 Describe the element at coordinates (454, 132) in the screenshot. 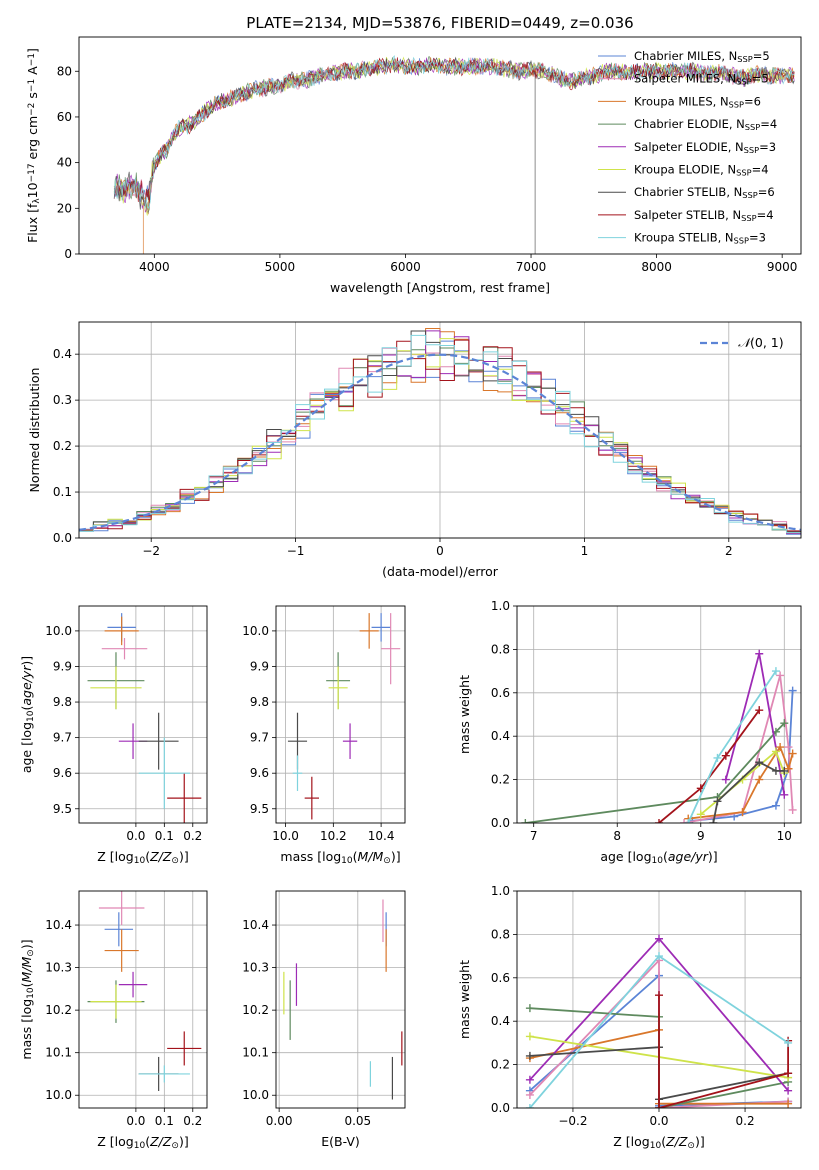

I see `spectrum-line-kroupa-stelib` at that location.